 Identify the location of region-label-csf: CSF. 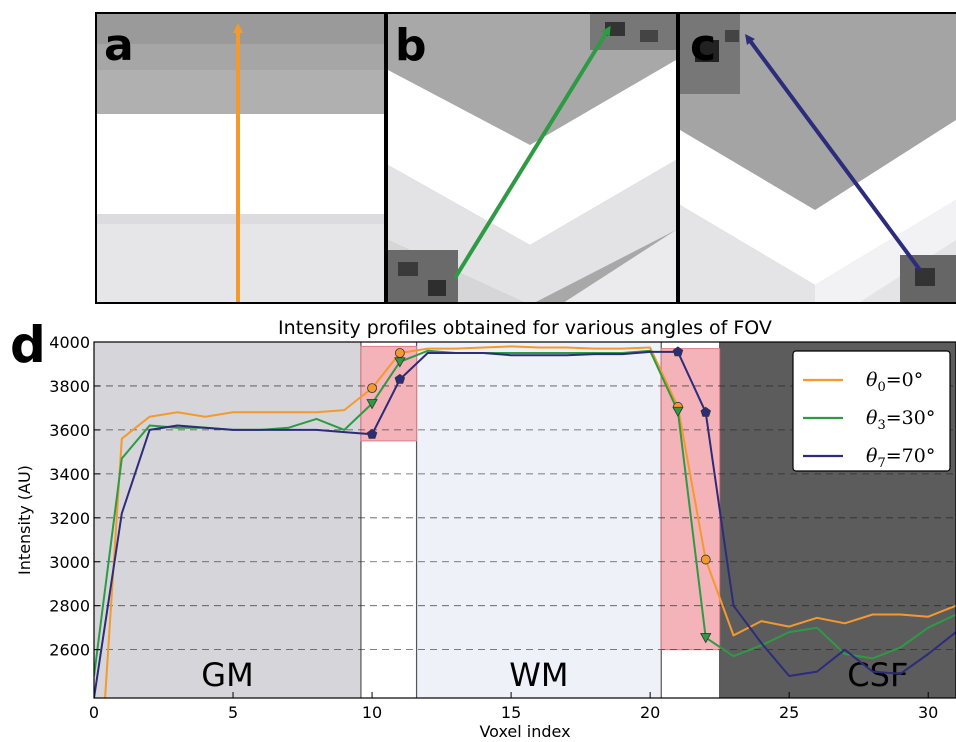
(877, 675).